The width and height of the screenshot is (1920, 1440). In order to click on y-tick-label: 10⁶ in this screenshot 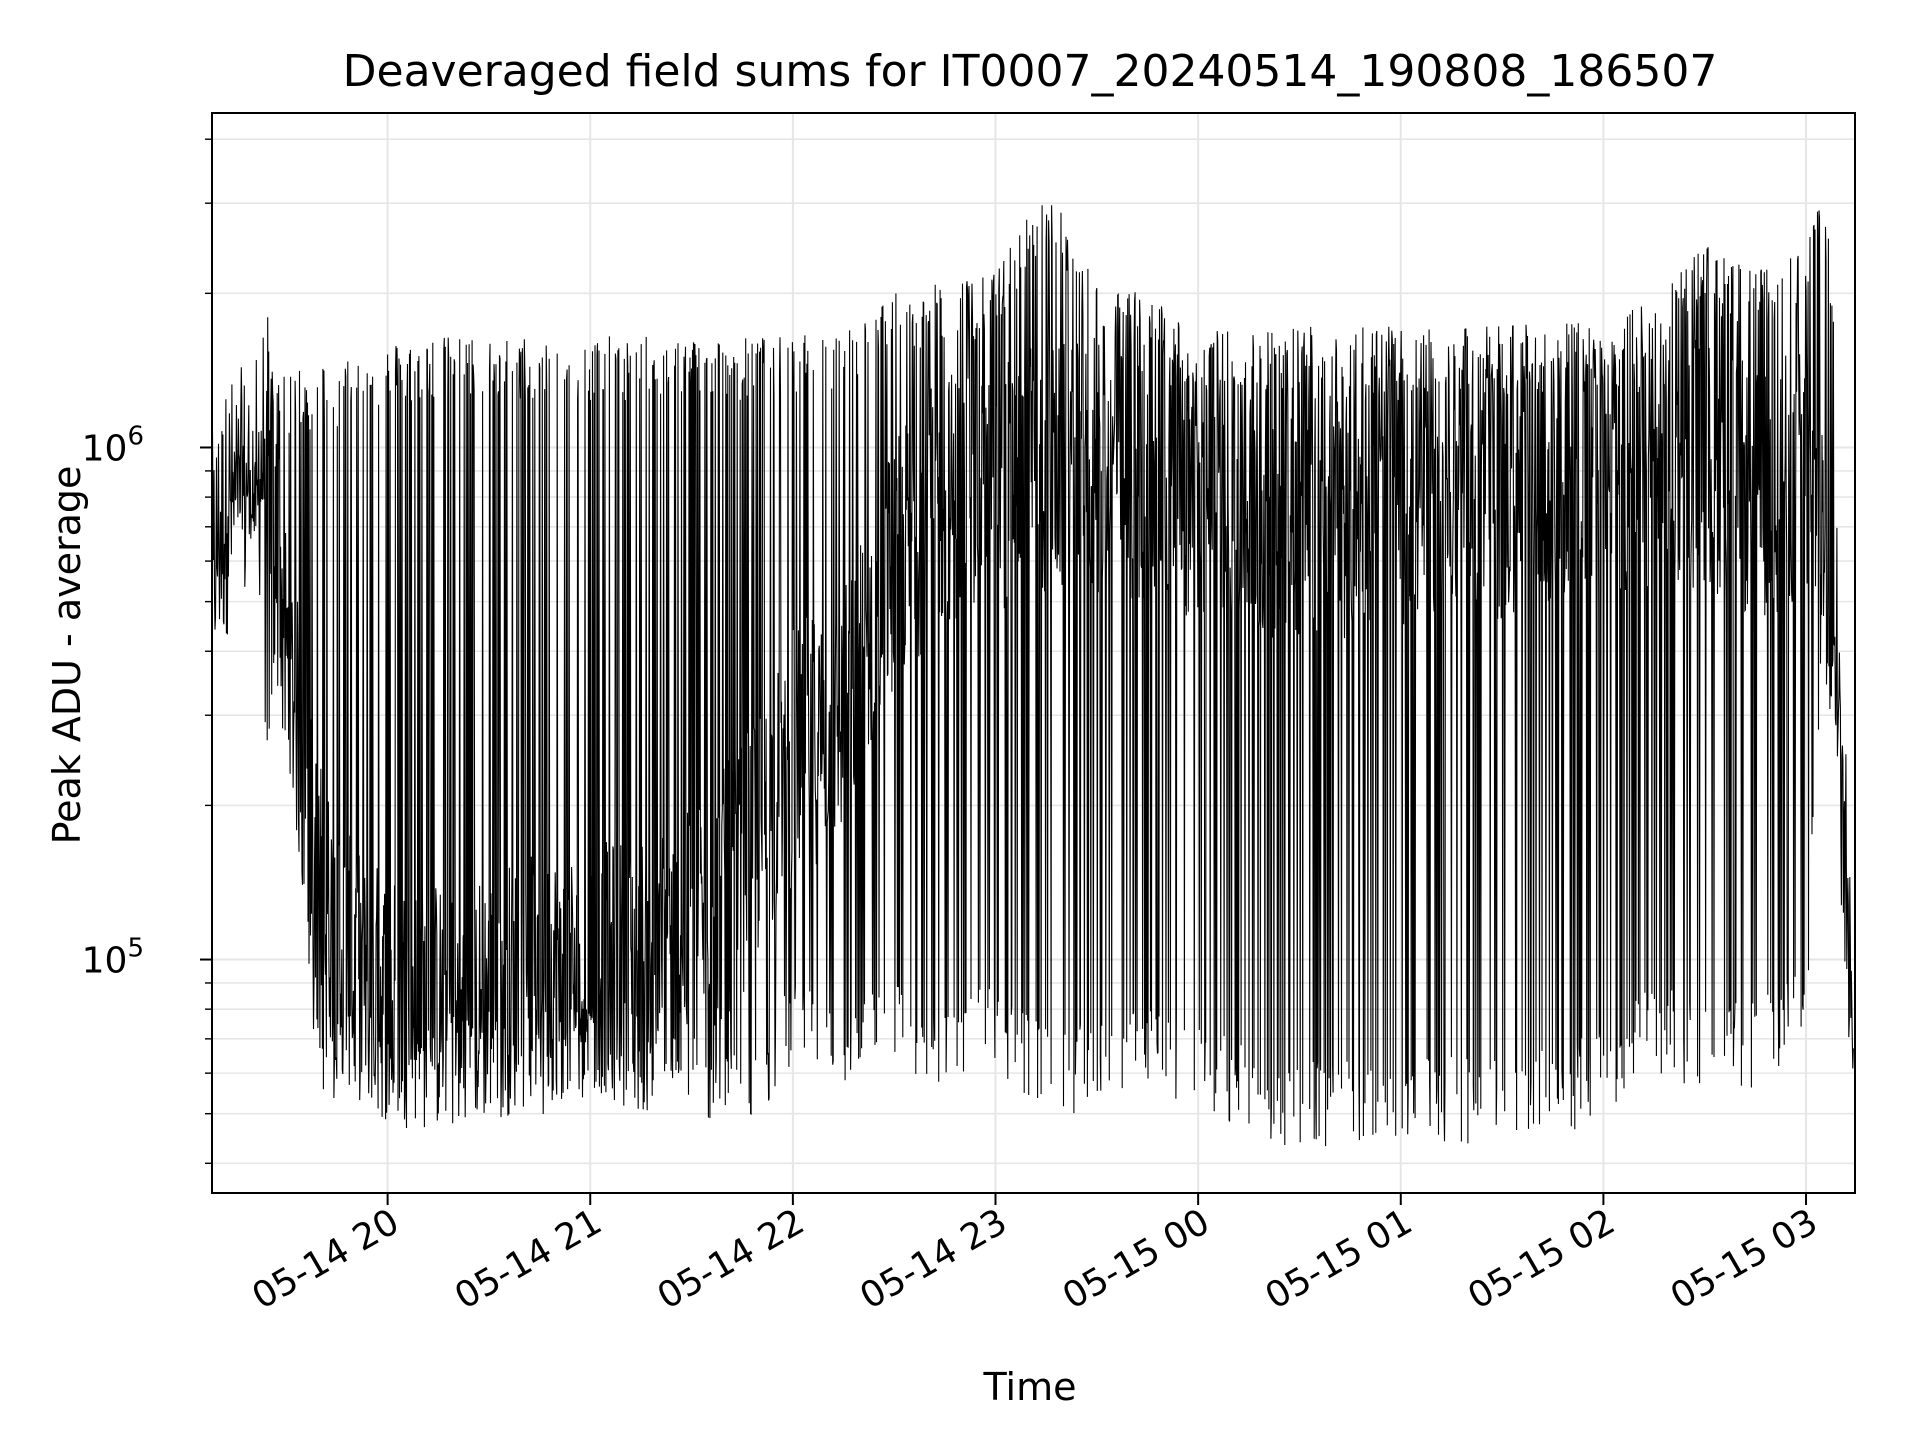, I will do `click(113, 445)`.